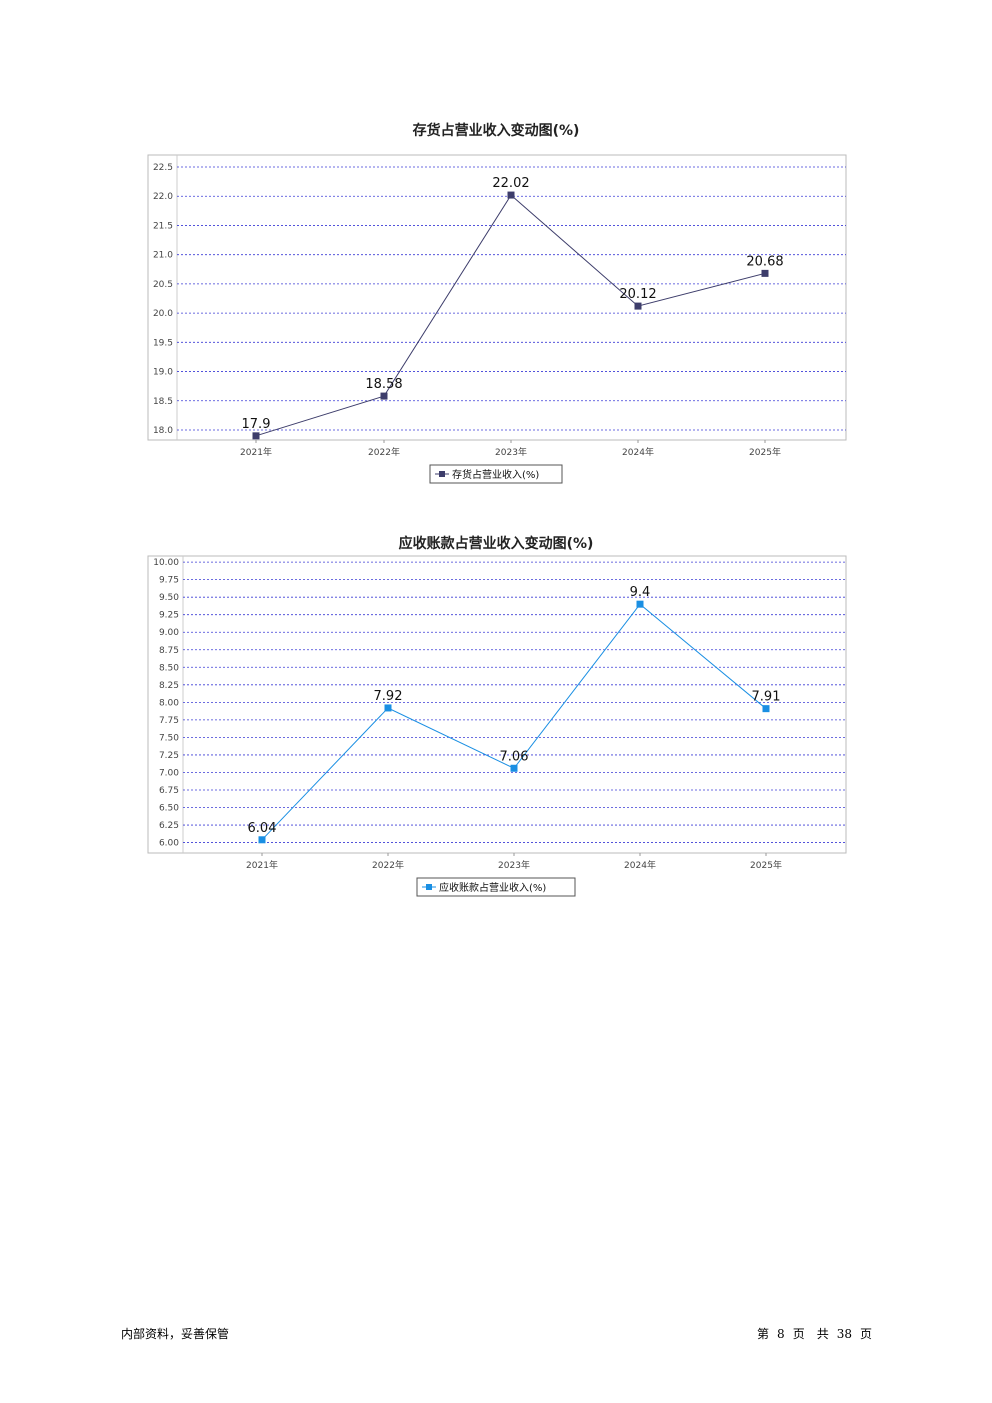  What do you see at coordinates (169, 826) in the screenshot?
I see `y-tick-label: 6.25` at bounding box center [169, 826].